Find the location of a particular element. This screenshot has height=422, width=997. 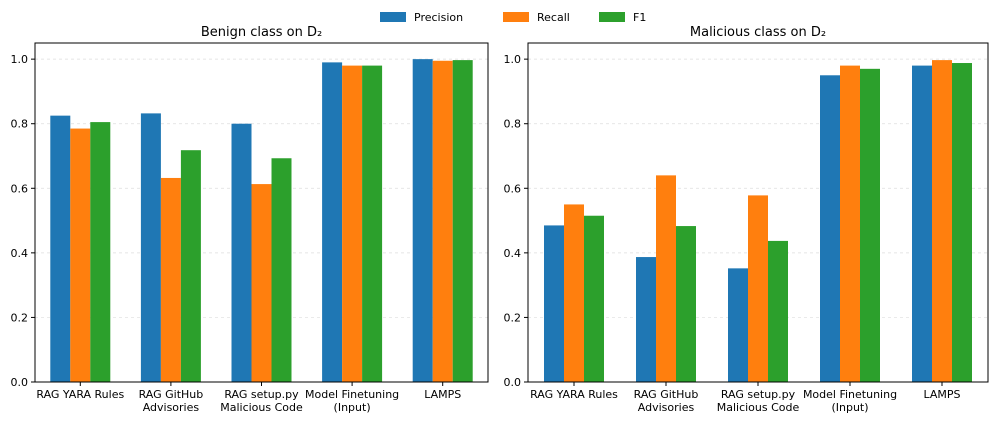

legend-label: Recall is located at coordinates (553, 17).